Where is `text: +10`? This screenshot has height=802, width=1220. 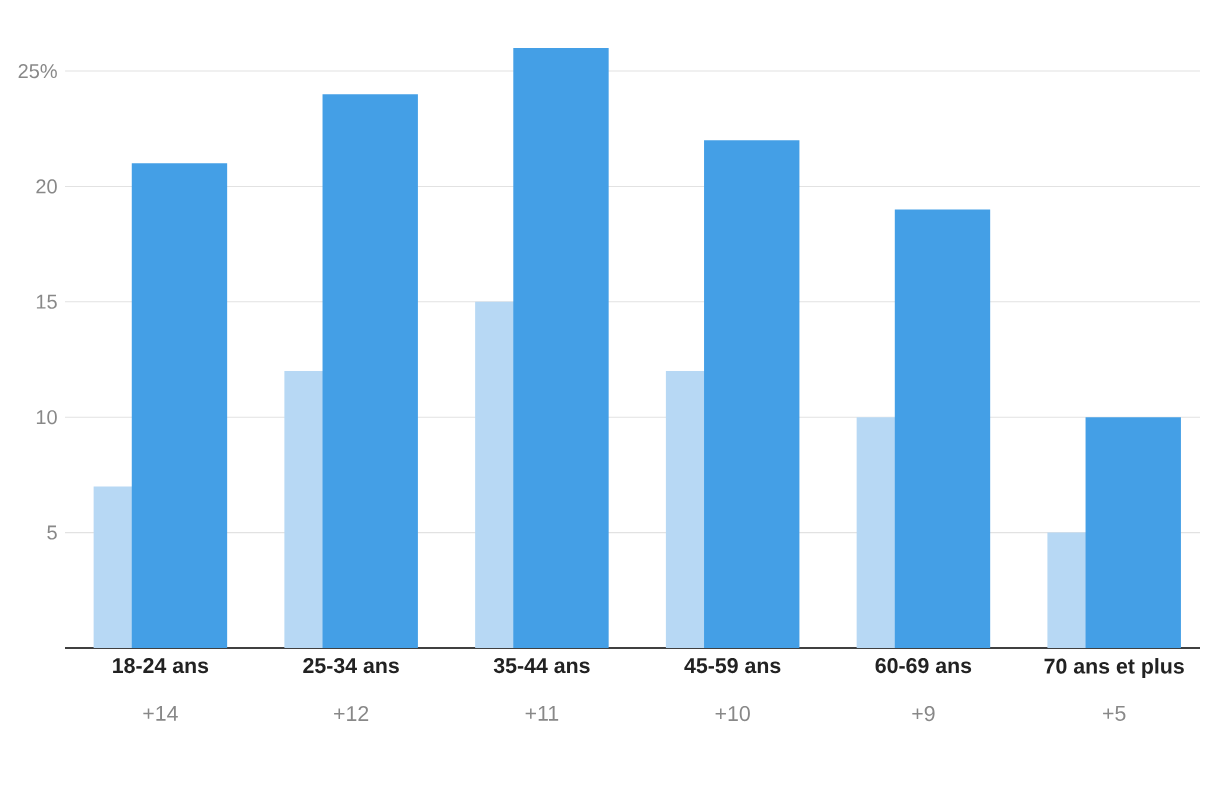
text: +10 is located at coordinates (732, 714).